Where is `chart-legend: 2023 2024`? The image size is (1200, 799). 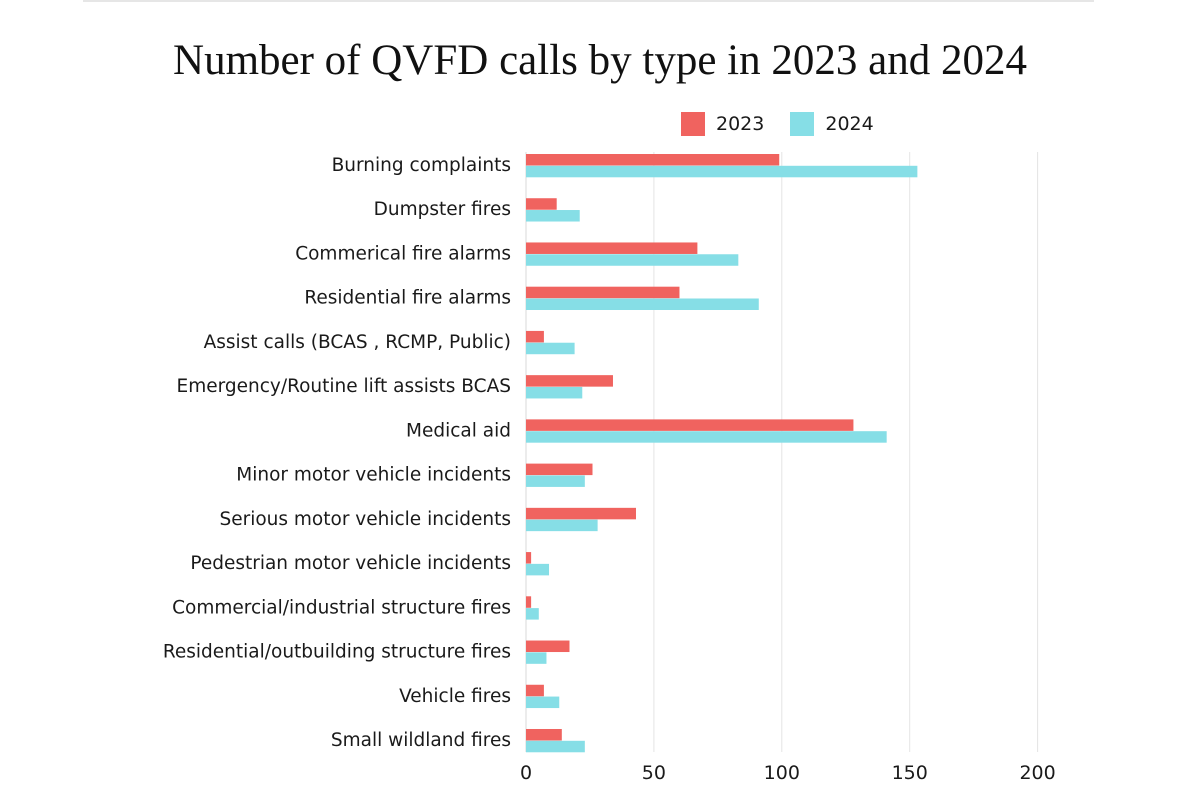 chart-legend: 2023 2024 is located at coordinates (790, 124).